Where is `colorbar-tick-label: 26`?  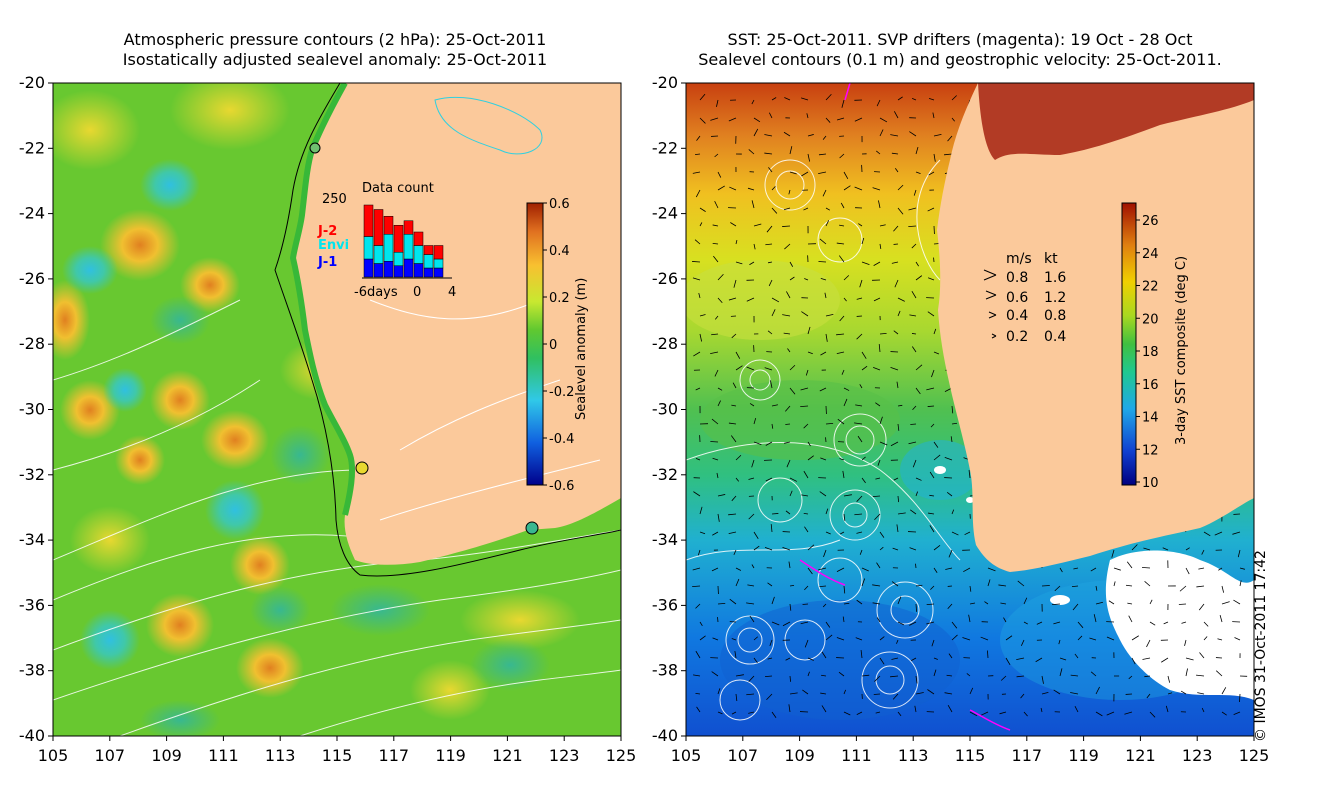 colorbar-tick-label: 26 is located at coordinates (1150, 221).